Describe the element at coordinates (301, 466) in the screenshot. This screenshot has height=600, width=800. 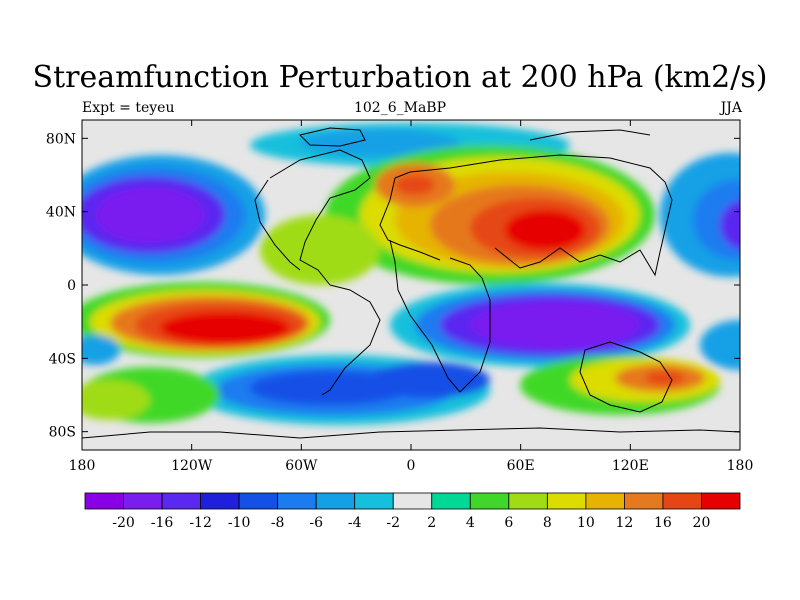
I see `x-tick-label: 60W` at that location.